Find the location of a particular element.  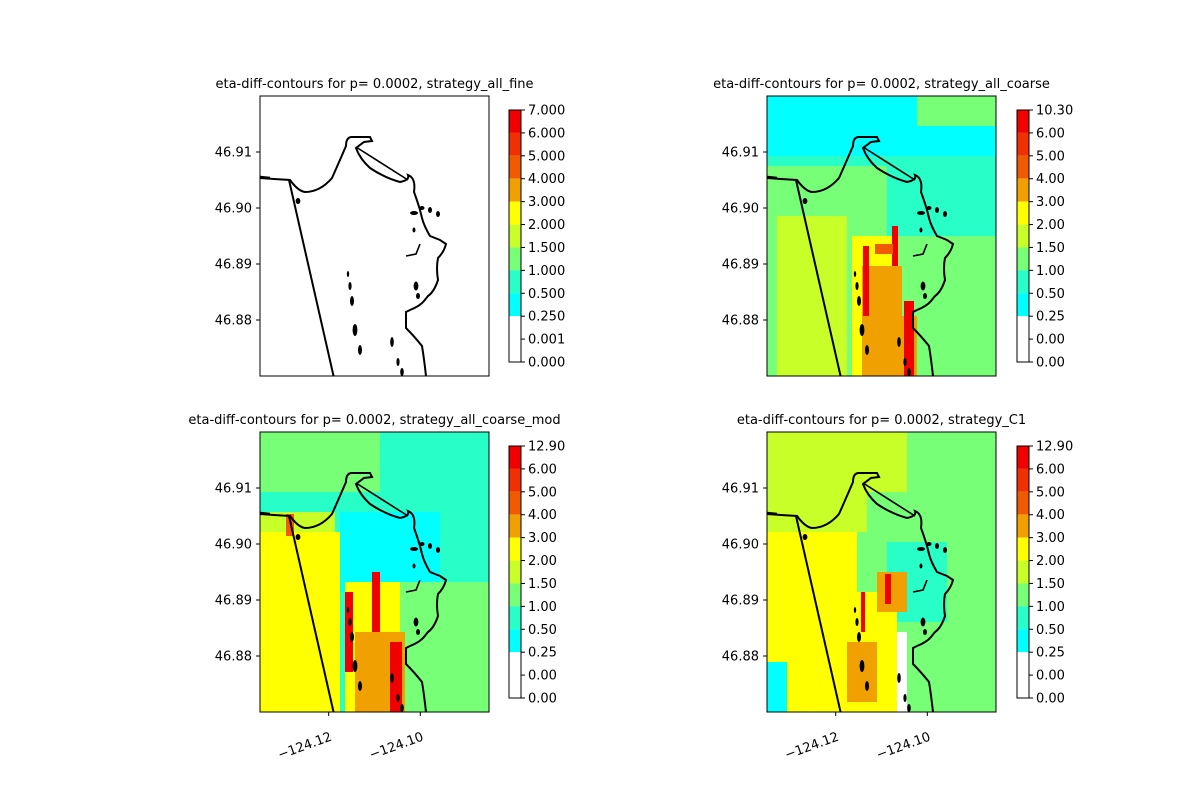

colorbar-tick-label: 6.000 is located at coordinates (546, 133).